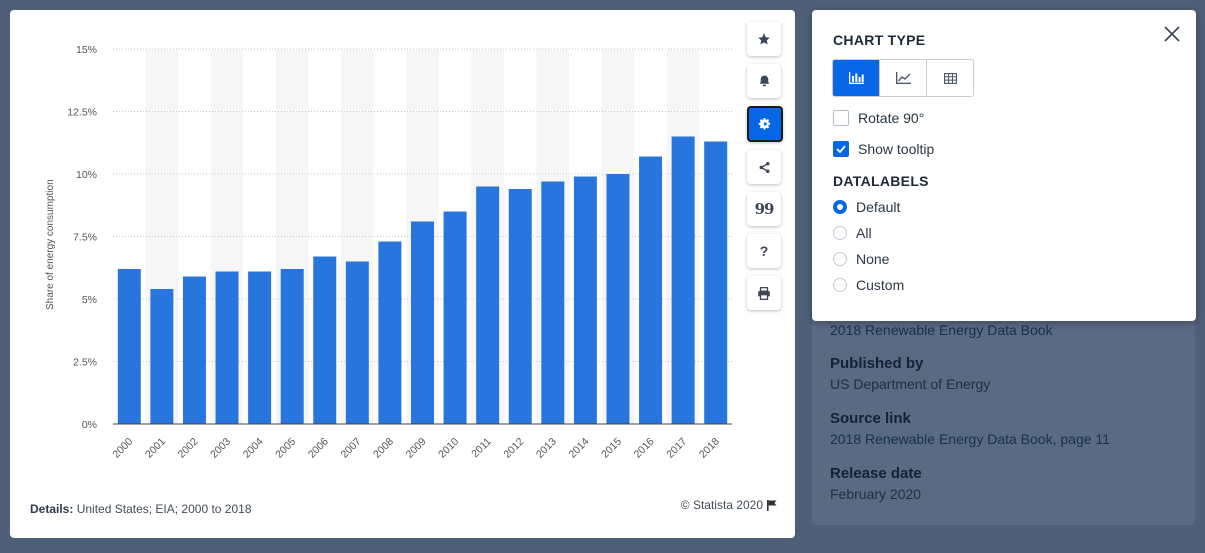 This screenshot has height=553, width=1205. Describe the element at coordinates (772, 505) in the screenshot. I see `flag-icon` at that location.